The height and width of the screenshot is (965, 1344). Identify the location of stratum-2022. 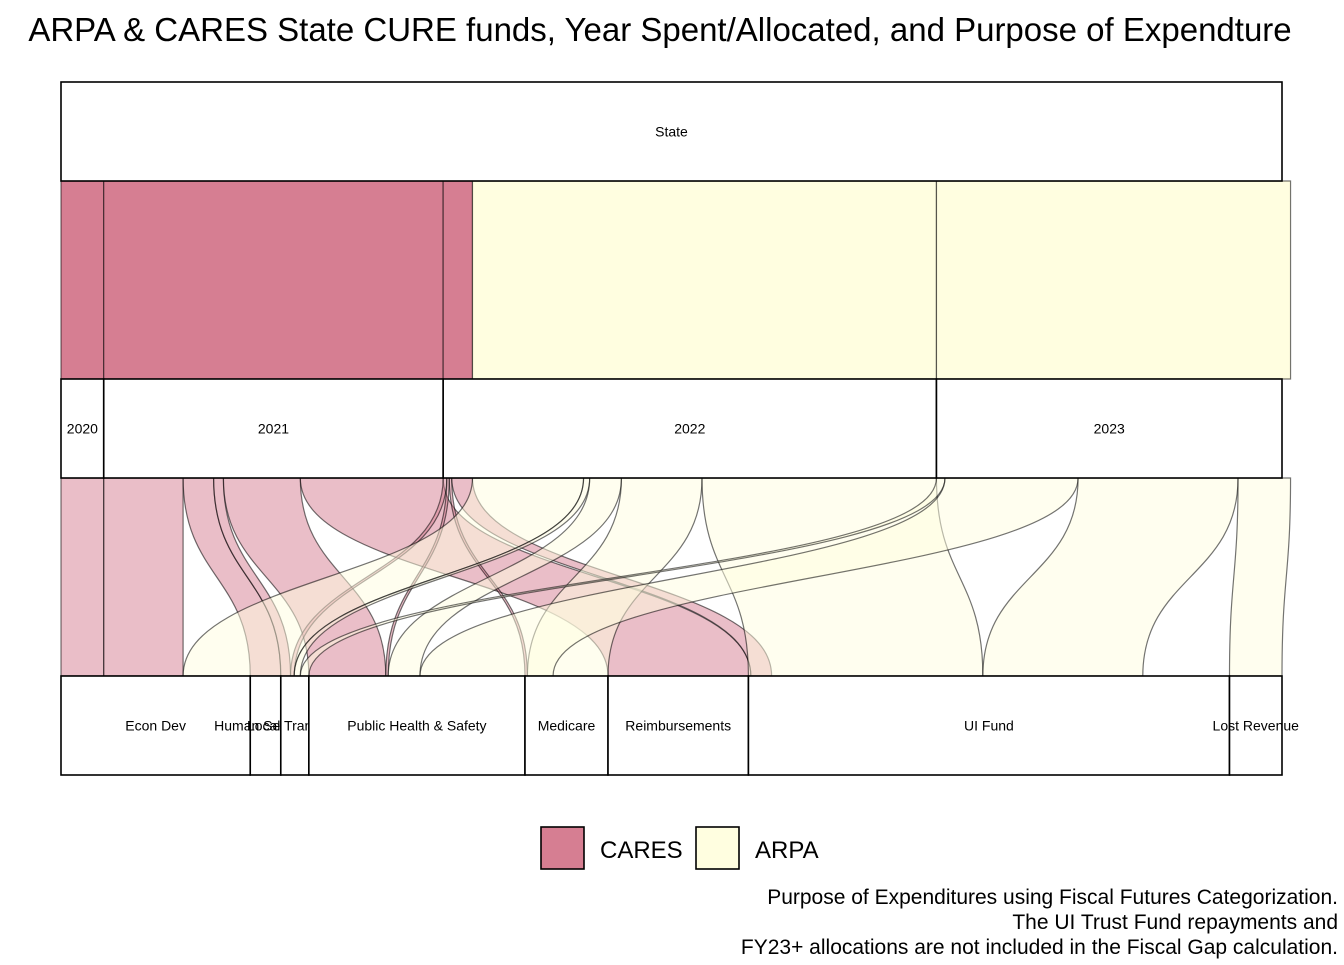
(690, 428).